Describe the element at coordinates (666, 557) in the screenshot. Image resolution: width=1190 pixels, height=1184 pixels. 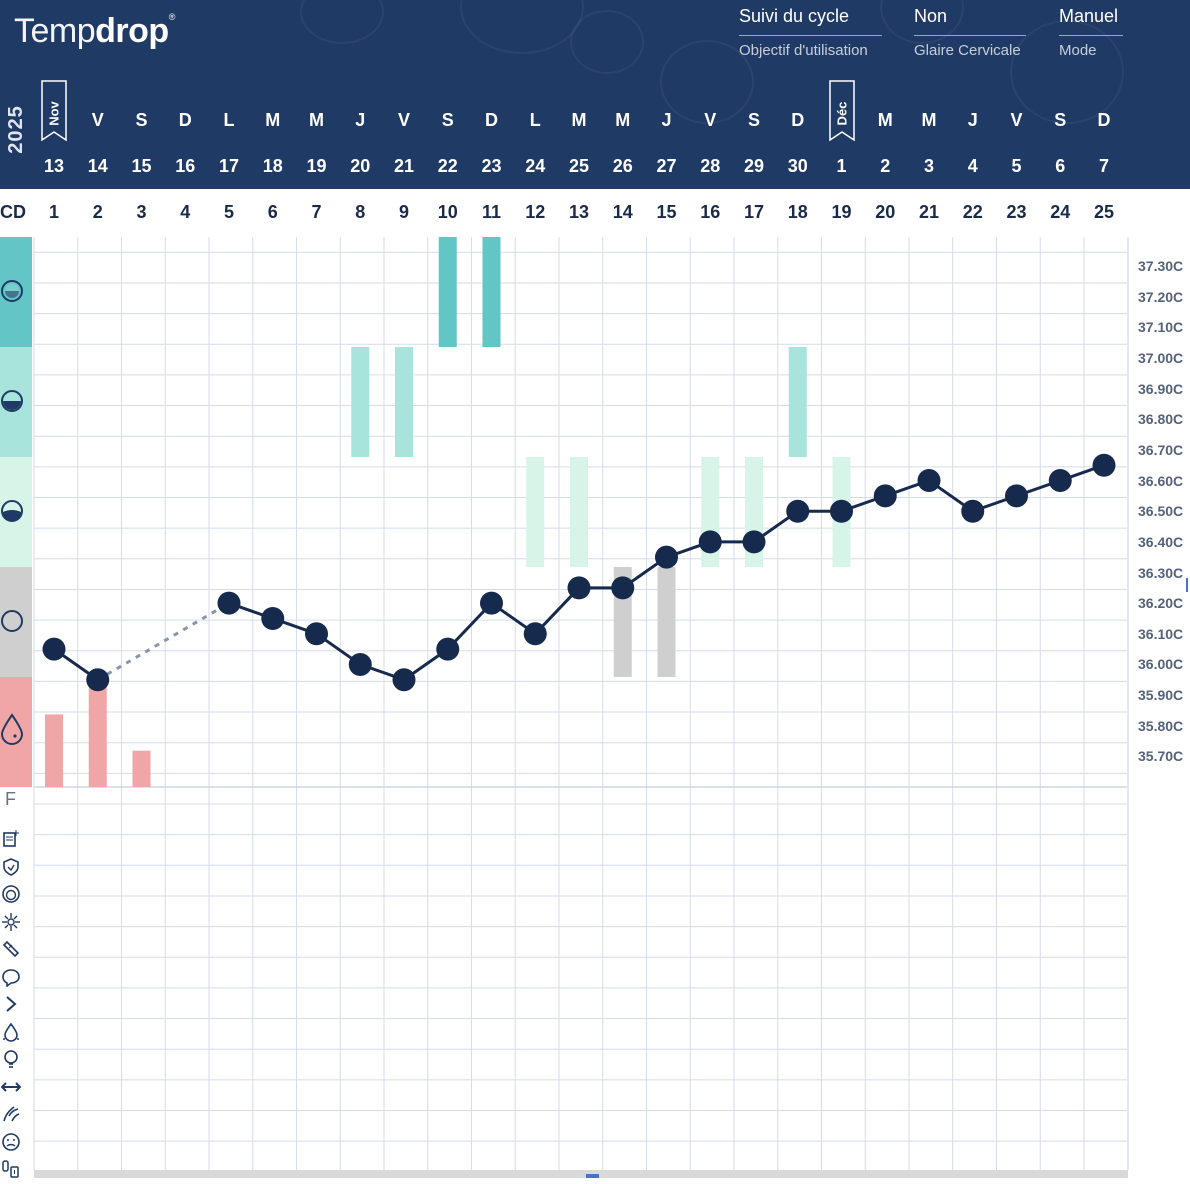
I see `temperature-point-cd15` at that location.